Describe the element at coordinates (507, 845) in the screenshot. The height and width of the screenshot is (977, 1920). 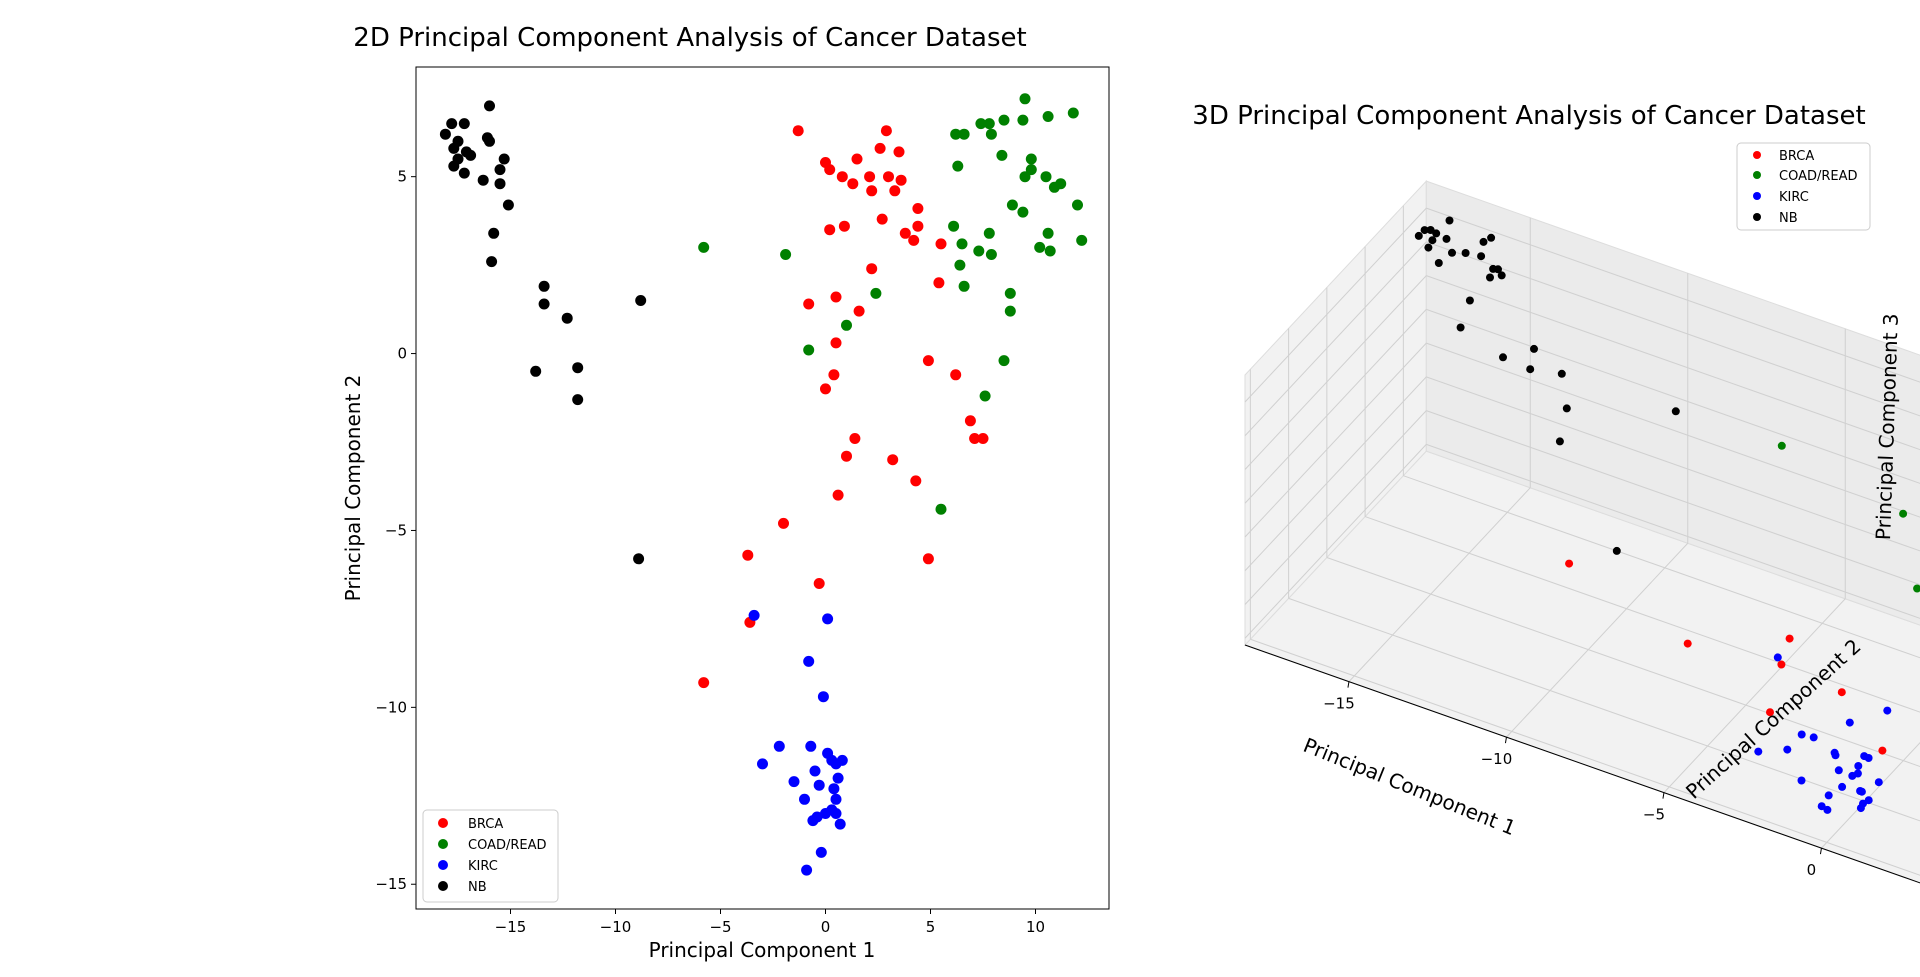
I see `pca-2d-legend-label-coad-read: COAD/READ` at that location.